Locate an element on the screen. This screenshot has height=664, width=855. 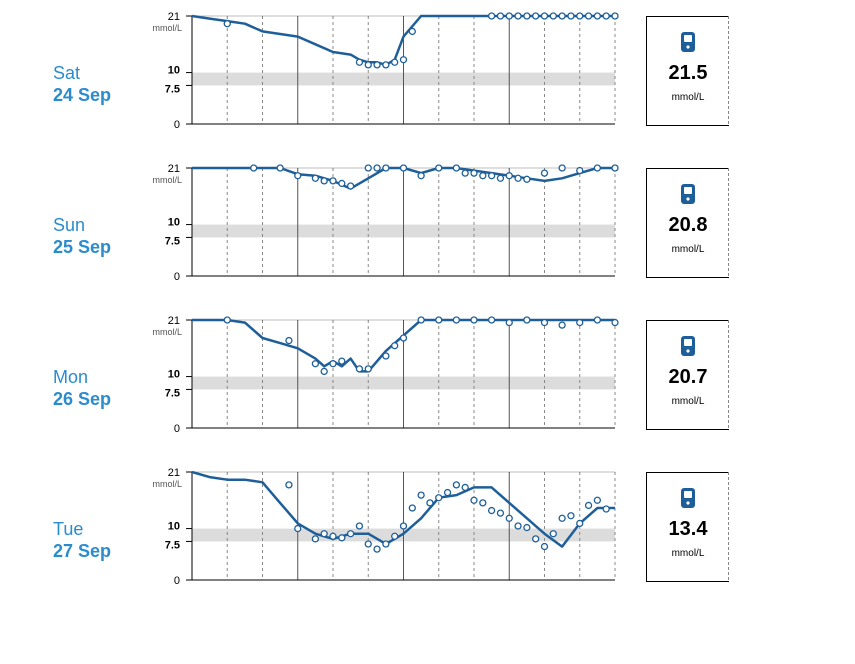
day-label: Sat 24 Sep is located at coordinates (82, 84).